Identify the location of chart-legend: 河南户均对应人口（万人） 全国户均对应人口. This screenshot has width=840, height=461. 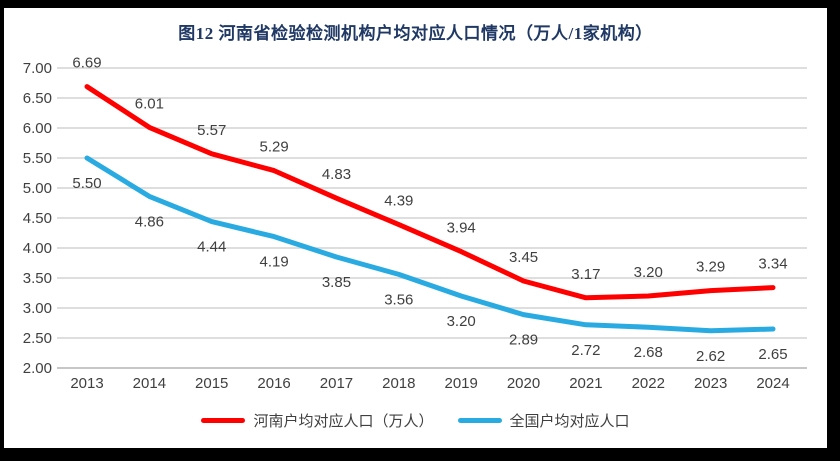
(415, 420).